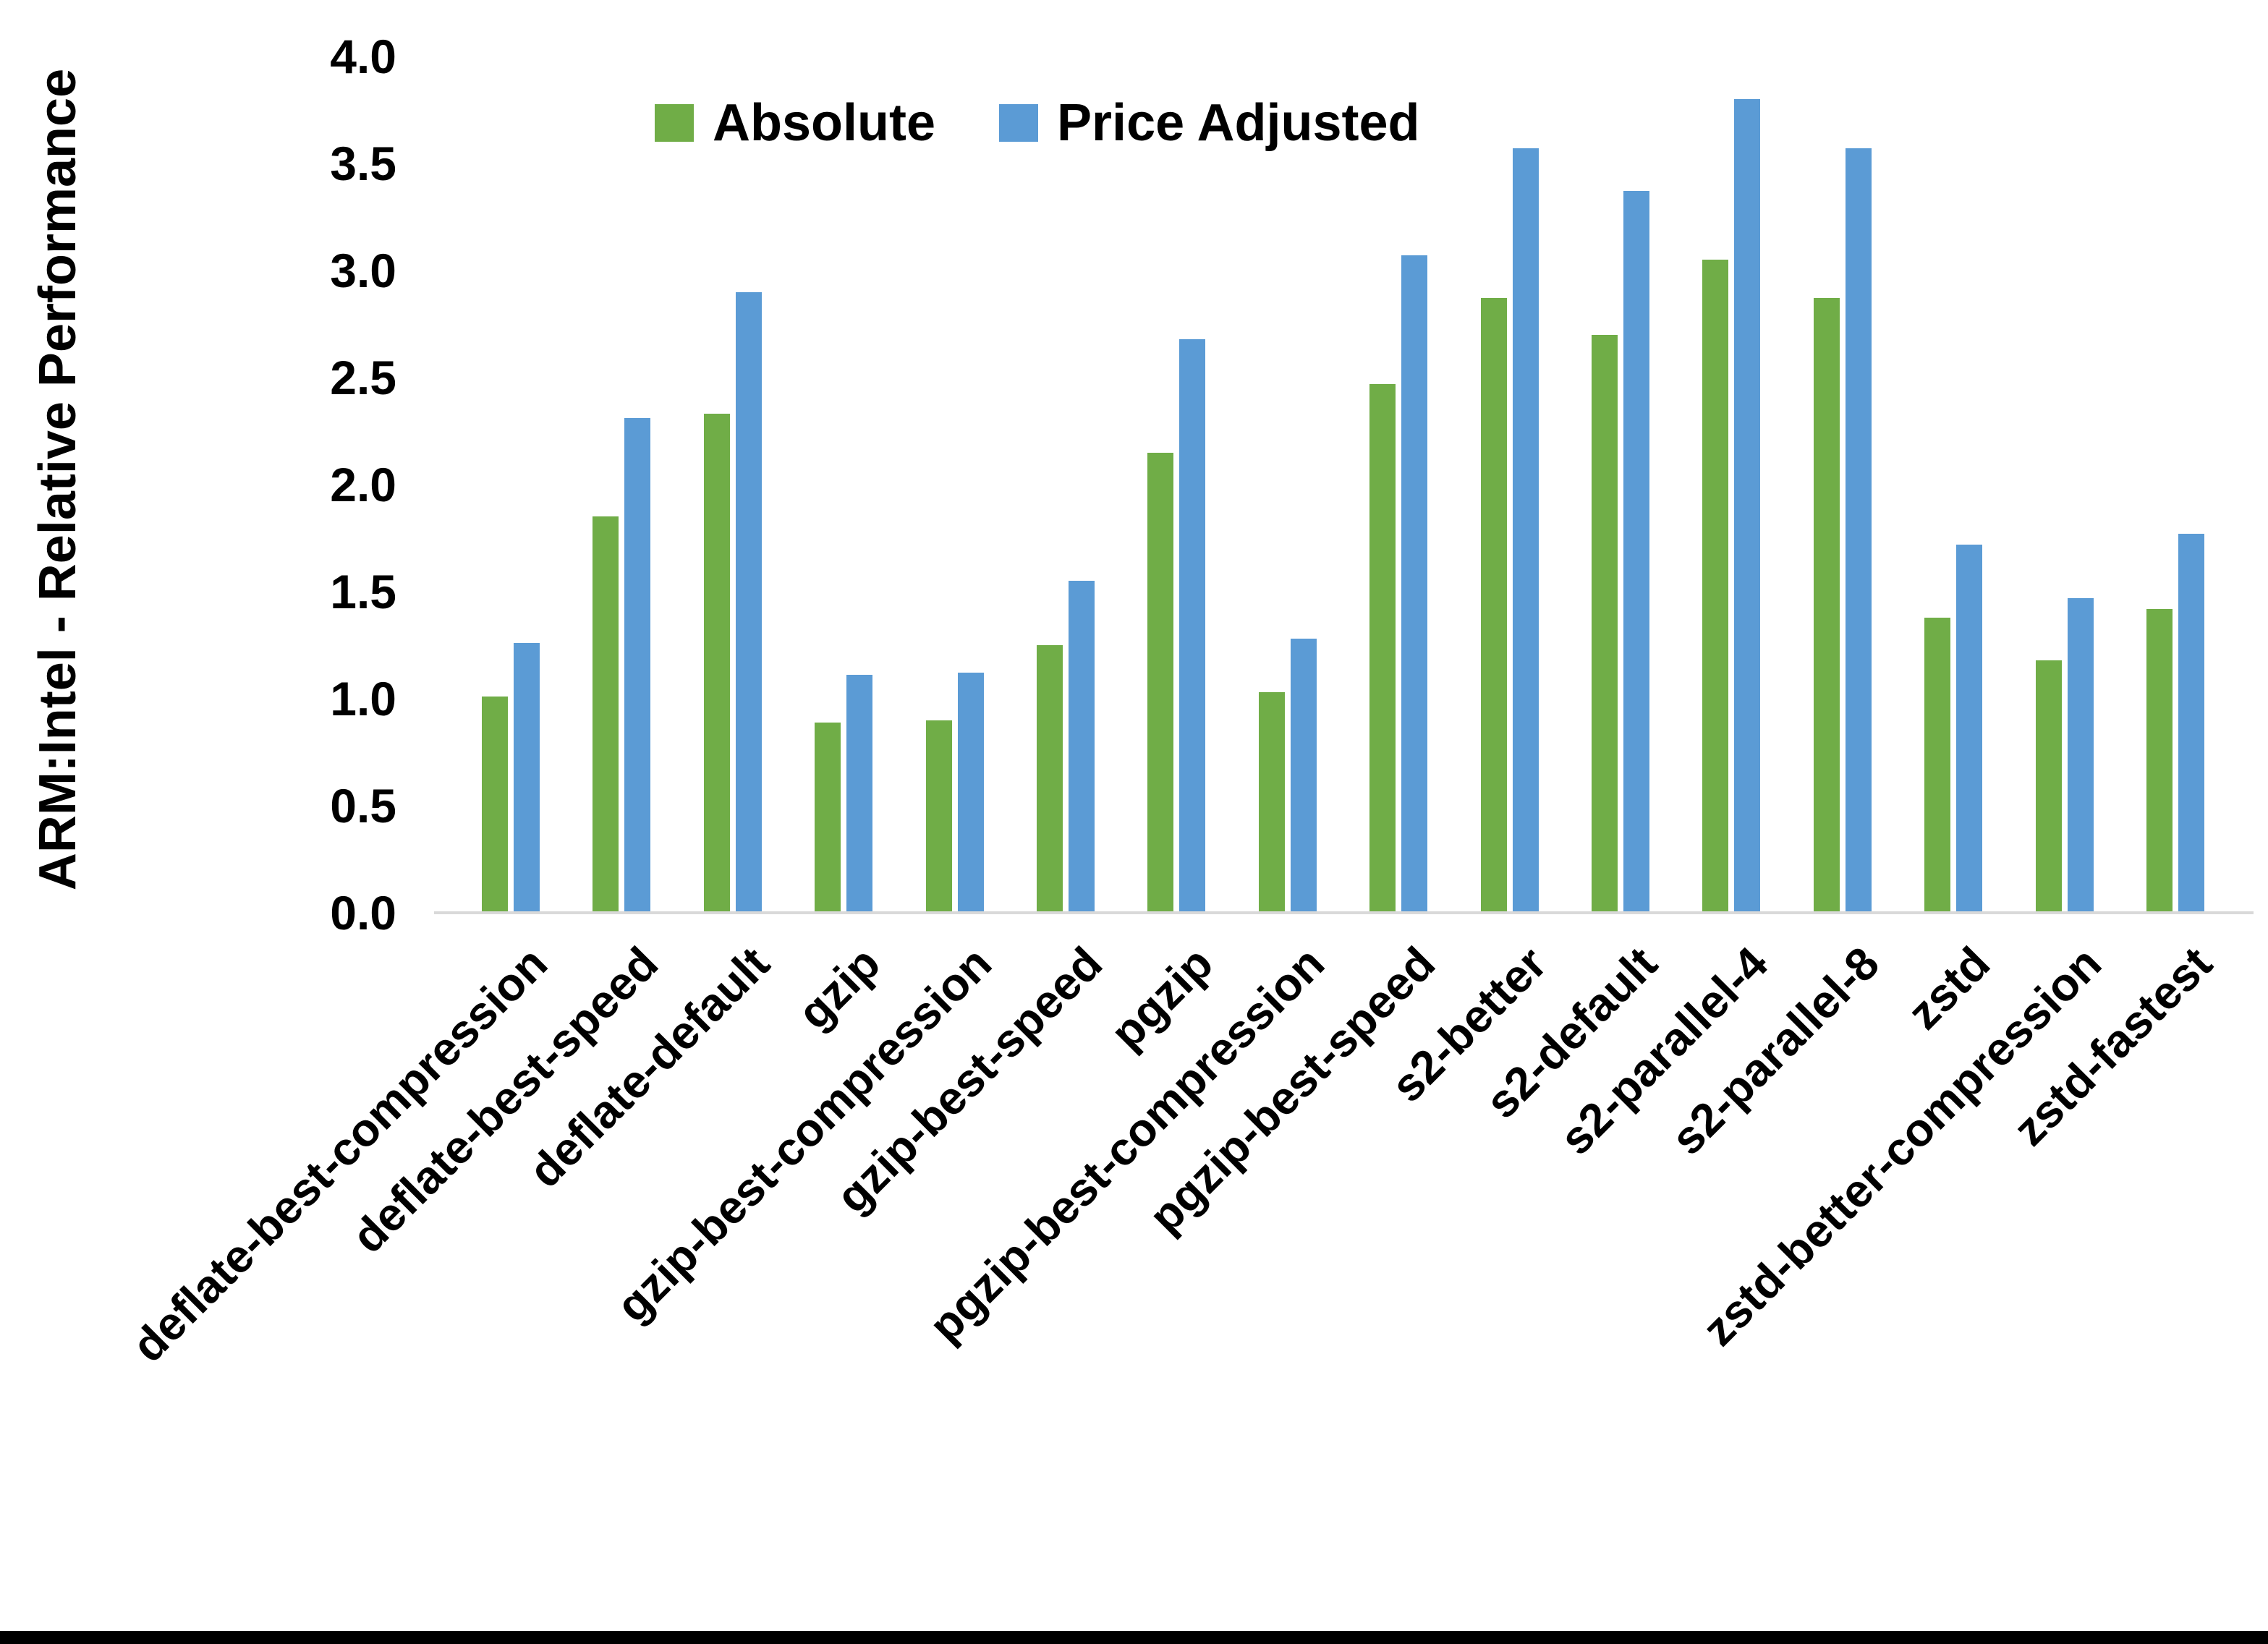  I want to click on bar-price-adjusted-pgzip-best-compression, so click(1304, 776).